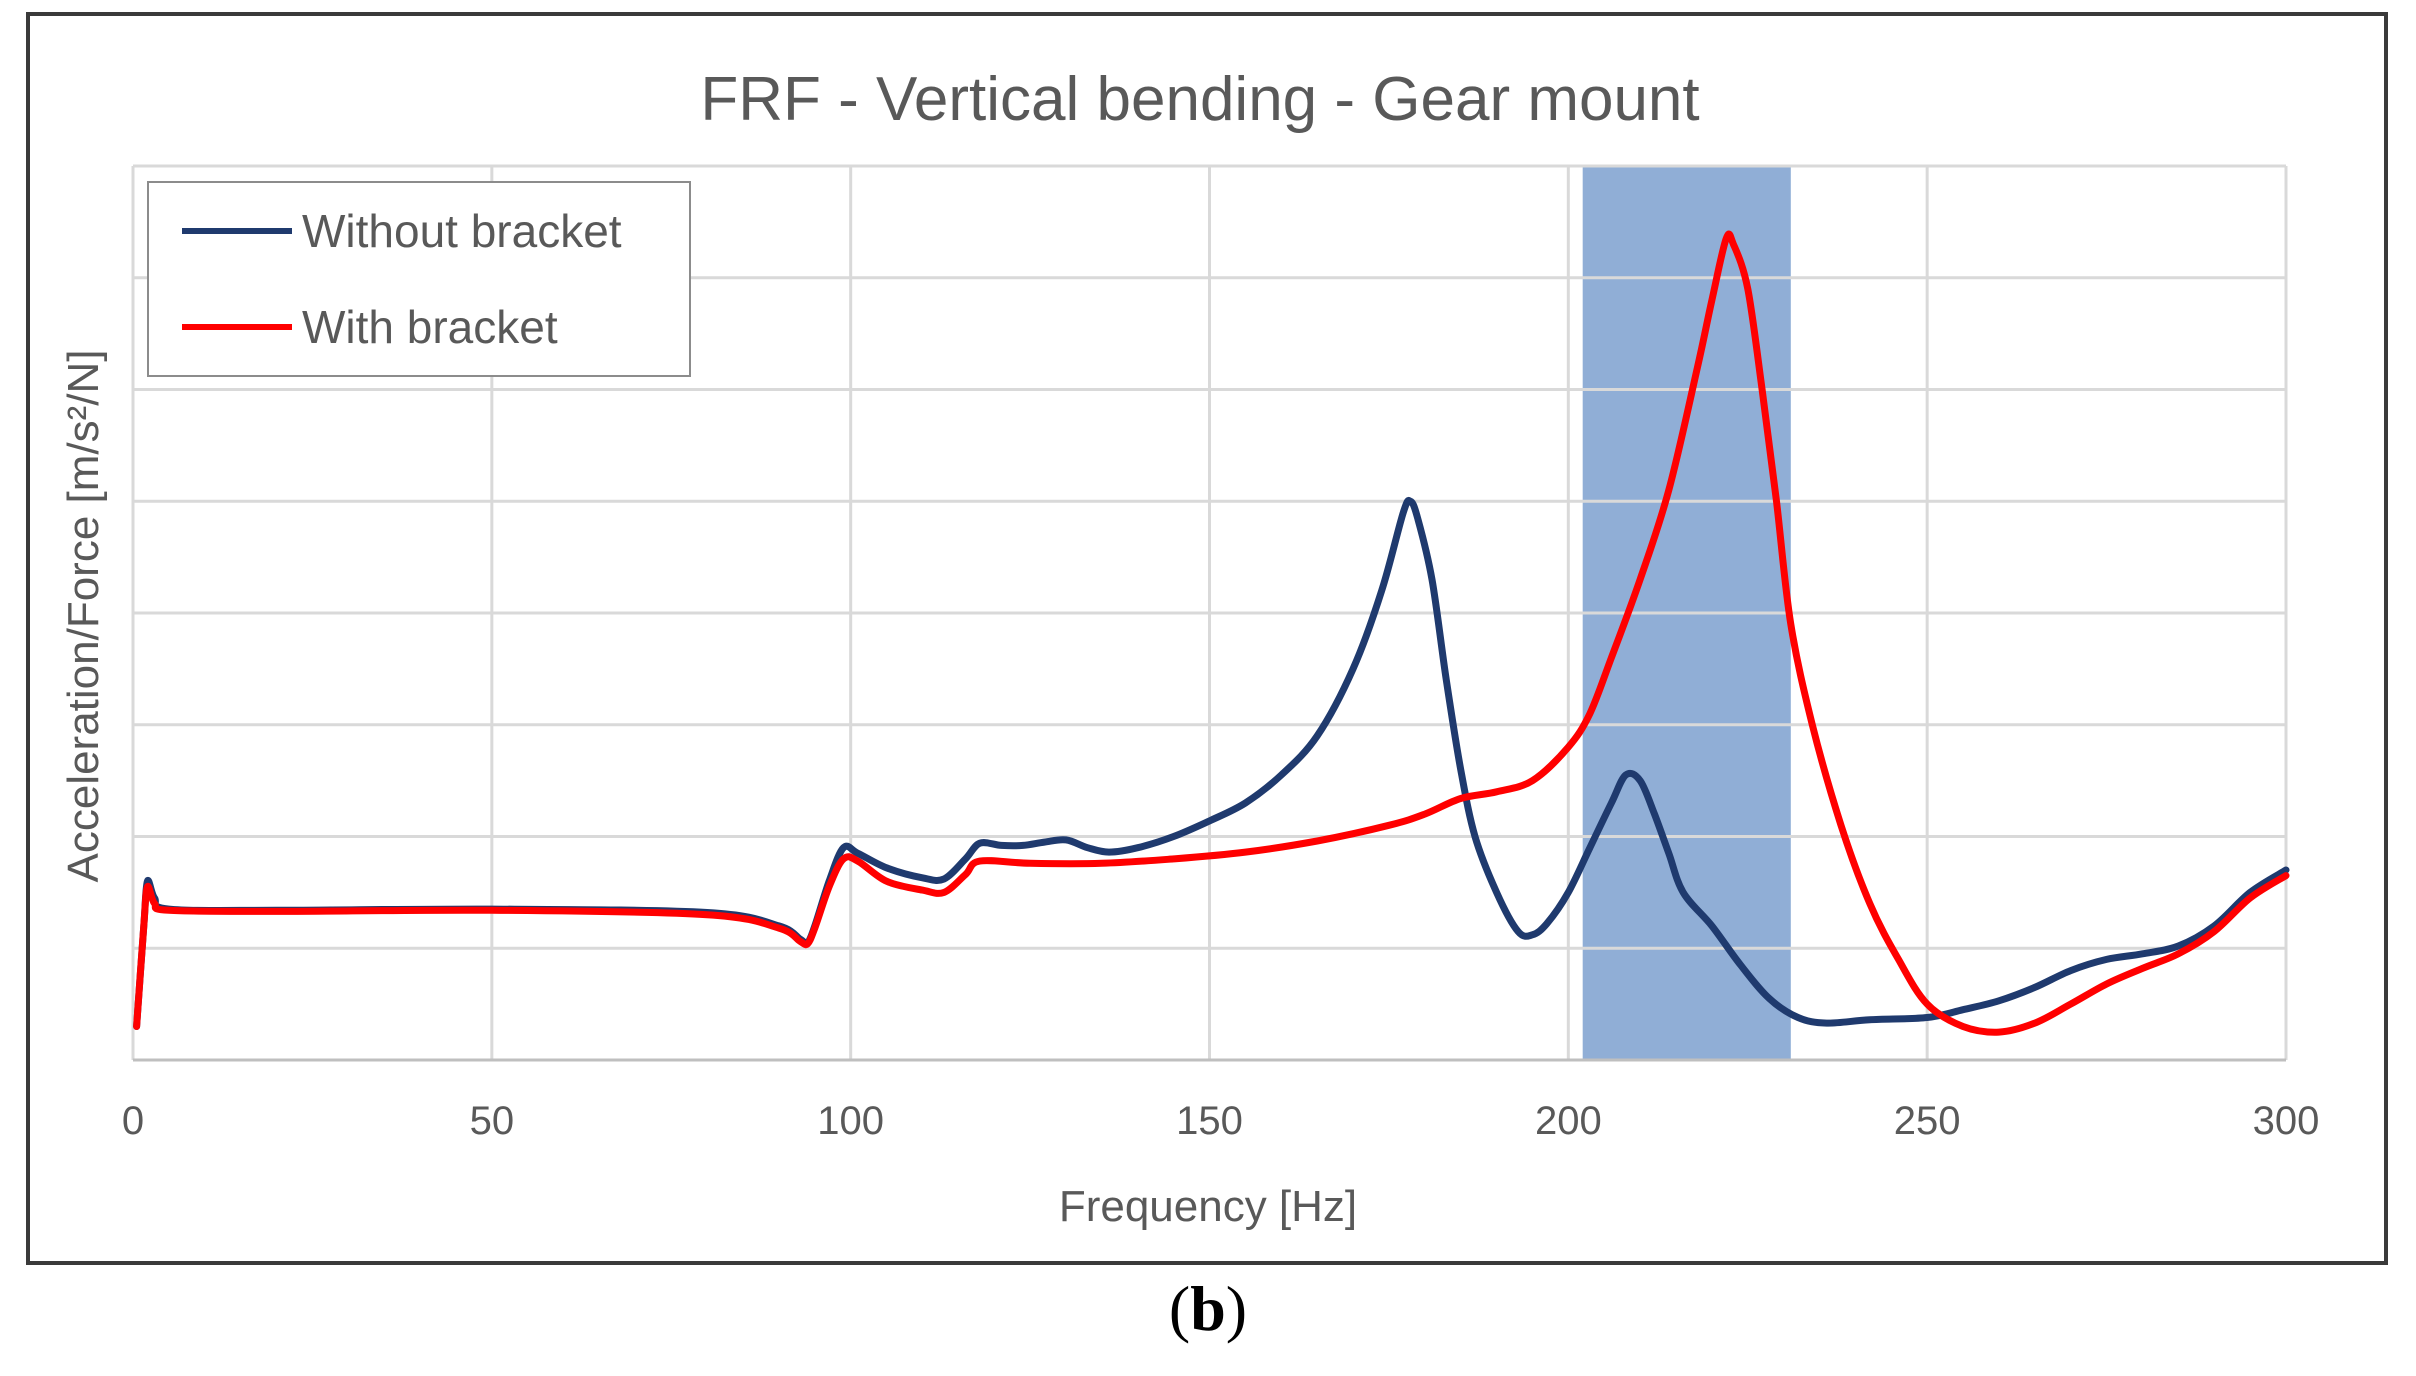 The image size is (2416, 1376). I want to click on x-tick-label: 150, so click(1209, 1121).